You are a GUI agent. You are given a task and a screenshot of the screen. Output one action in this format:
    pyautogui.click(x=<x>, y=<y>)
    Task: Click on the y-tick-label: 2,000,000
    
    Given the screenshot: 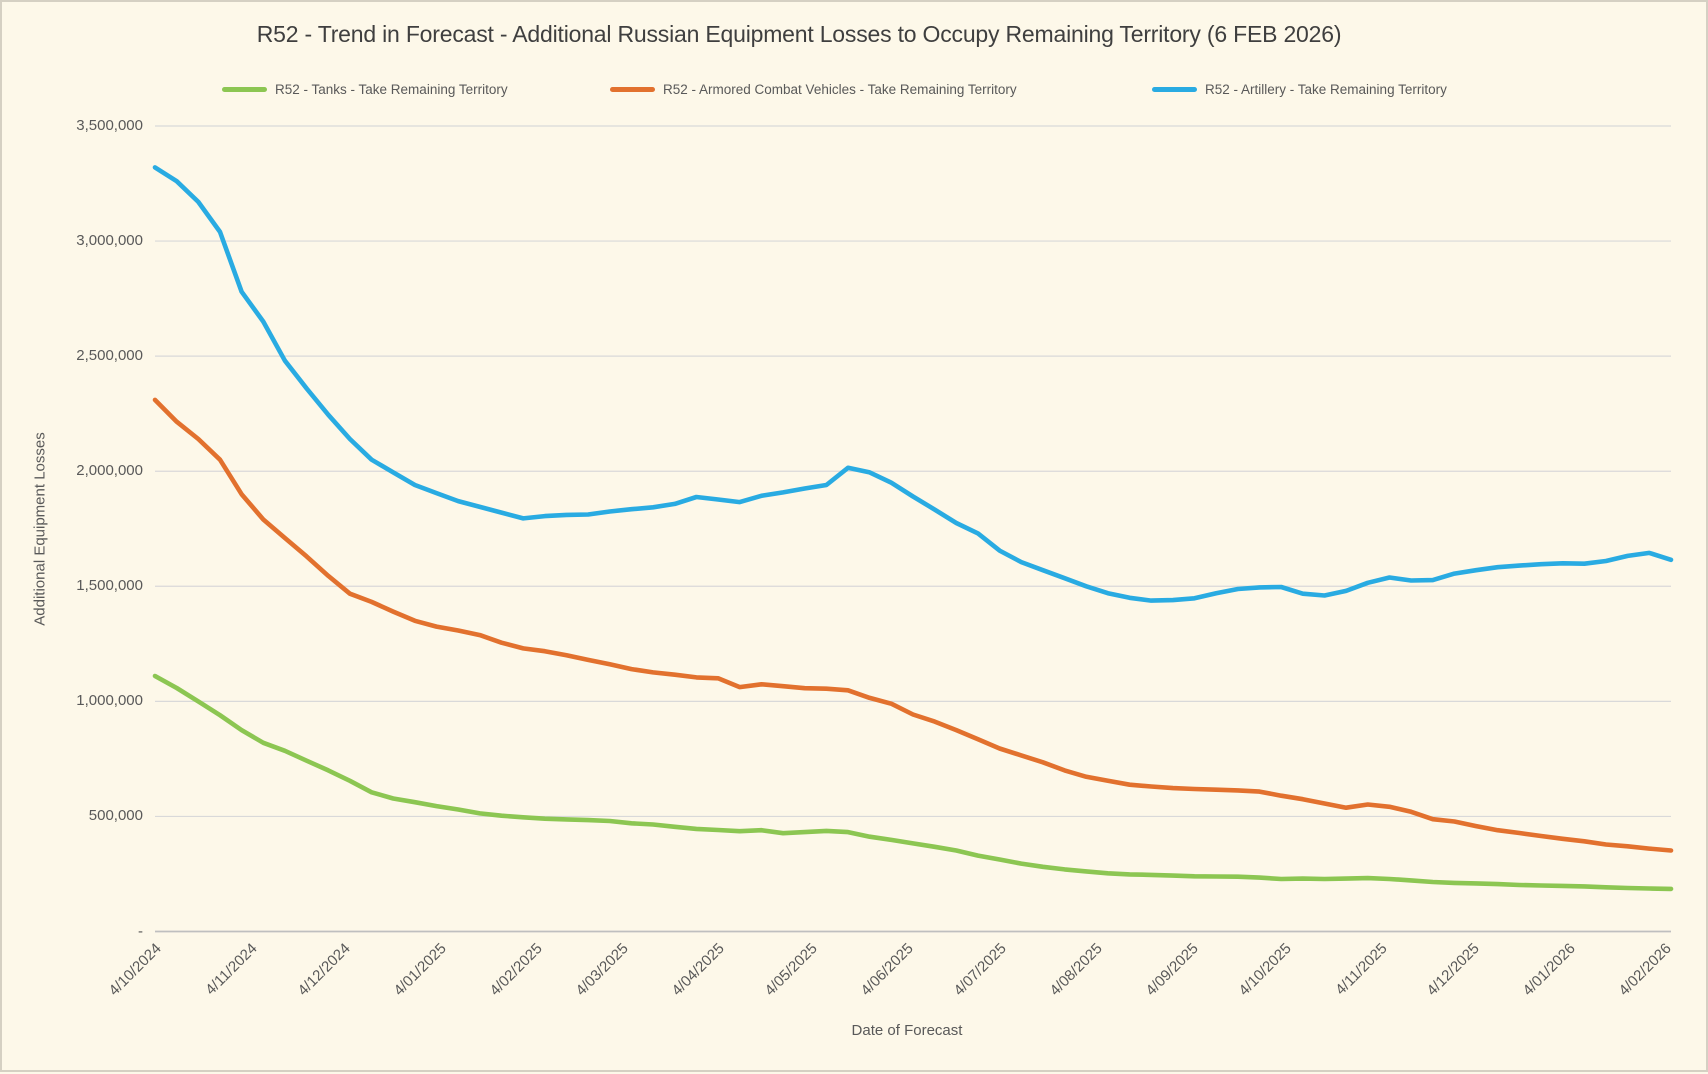 What is the action you would take?
    pyautogui.click(x=109, y=471)
    